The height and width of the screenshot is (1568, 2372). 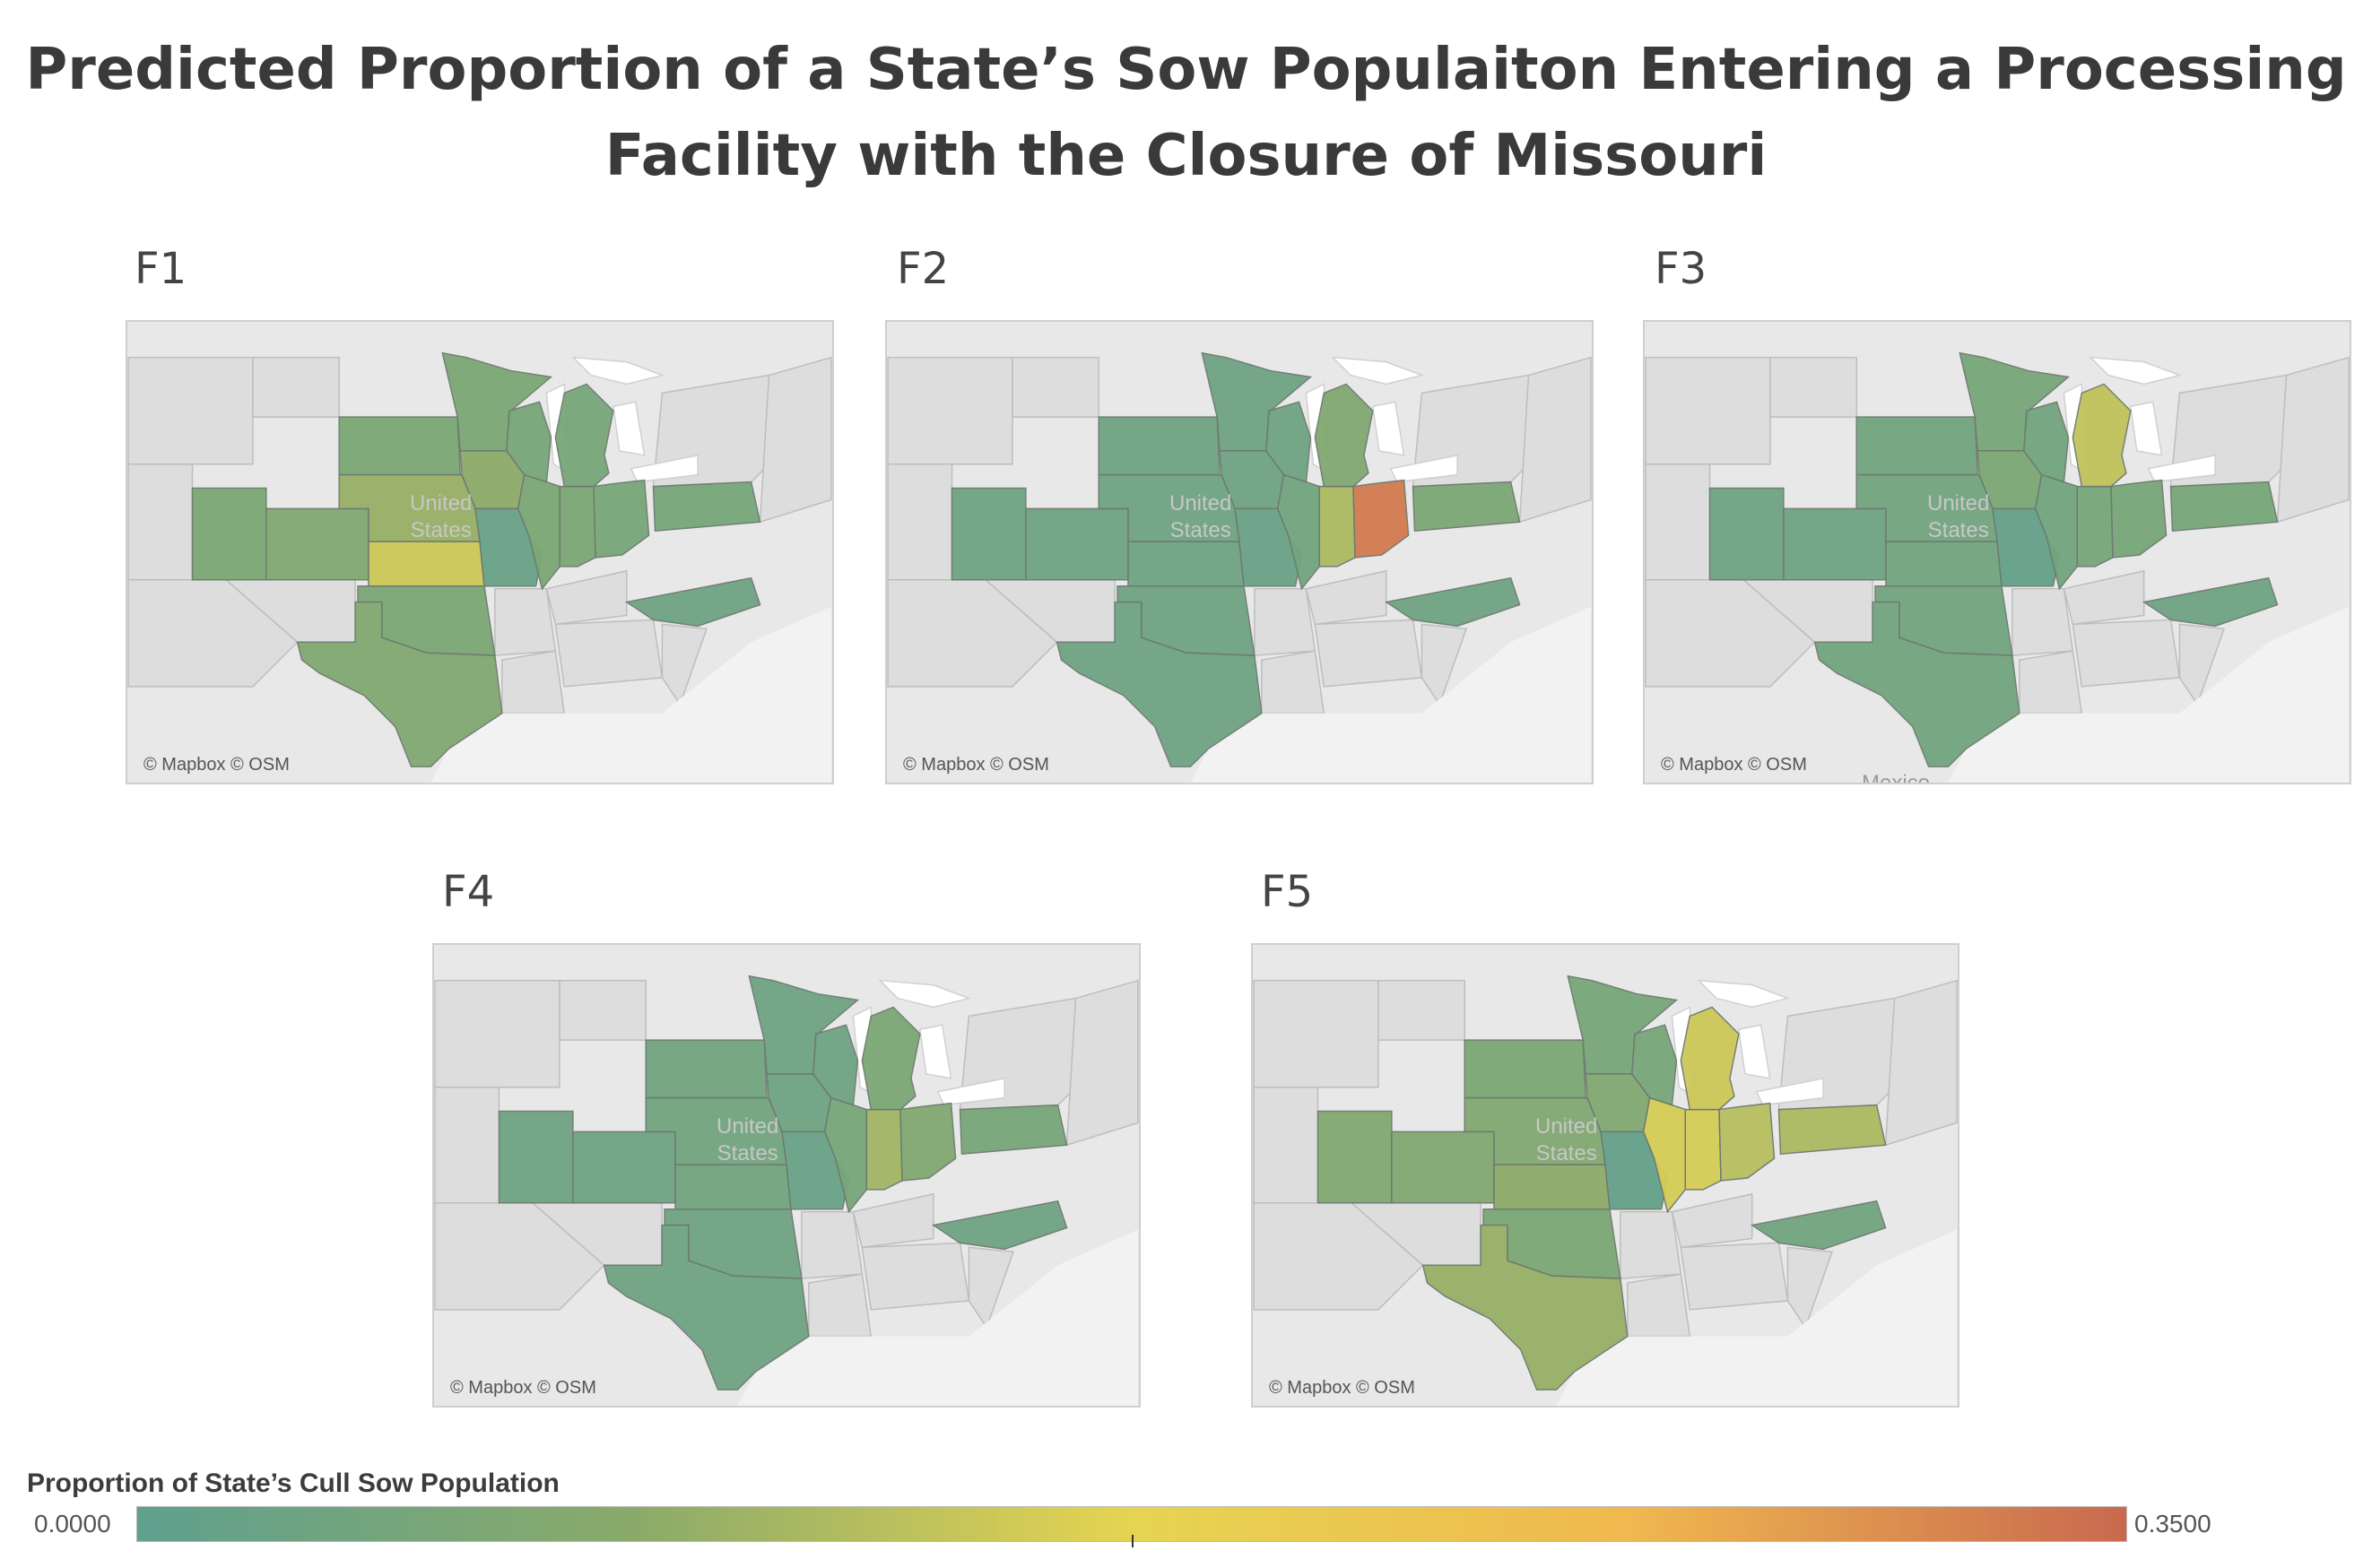 I want to click on map-panel-f2: United States © Mapbox © OSM, so click(x=1239, y=552).